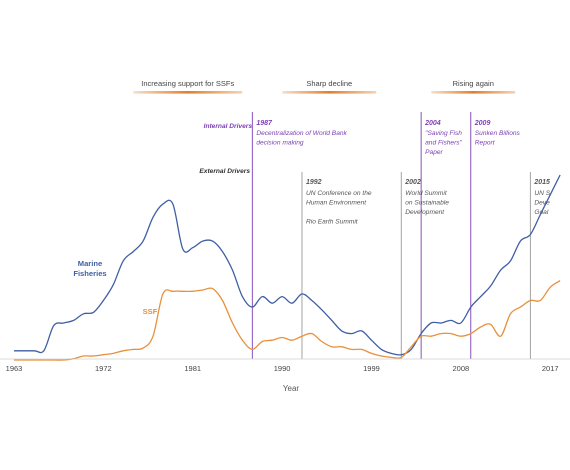  I want to click on x-axis-ticks: 1963 1972 1981 1990 1999 2008 2017, so click(282, 368).